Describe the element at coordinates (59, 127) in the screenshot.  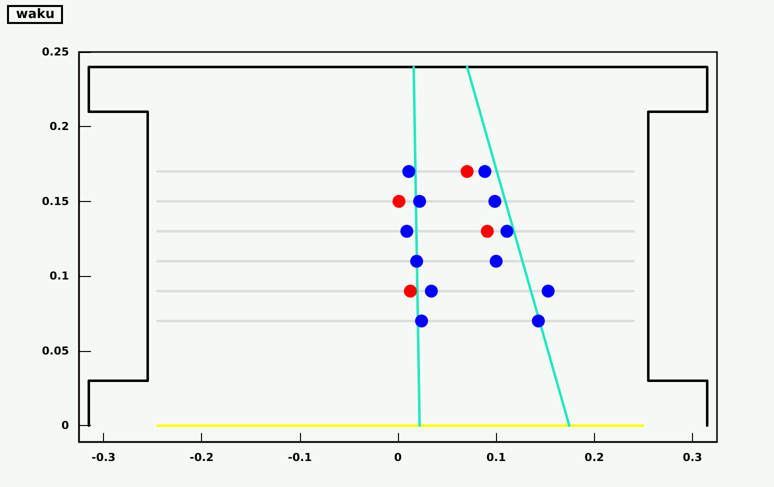
I see `y-tick-label: 0.2` at that location.